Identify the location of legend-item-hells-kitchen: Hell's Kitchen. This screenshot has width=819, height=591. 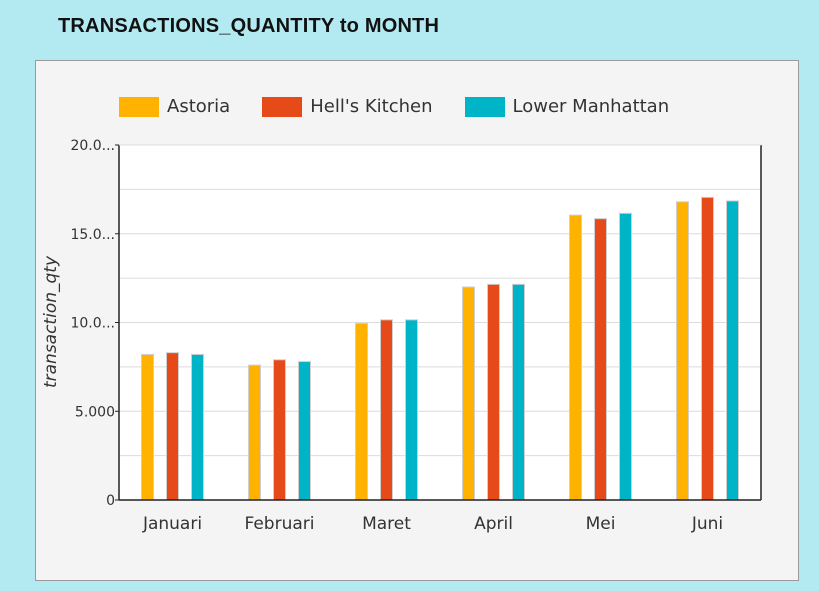
(347, 106).